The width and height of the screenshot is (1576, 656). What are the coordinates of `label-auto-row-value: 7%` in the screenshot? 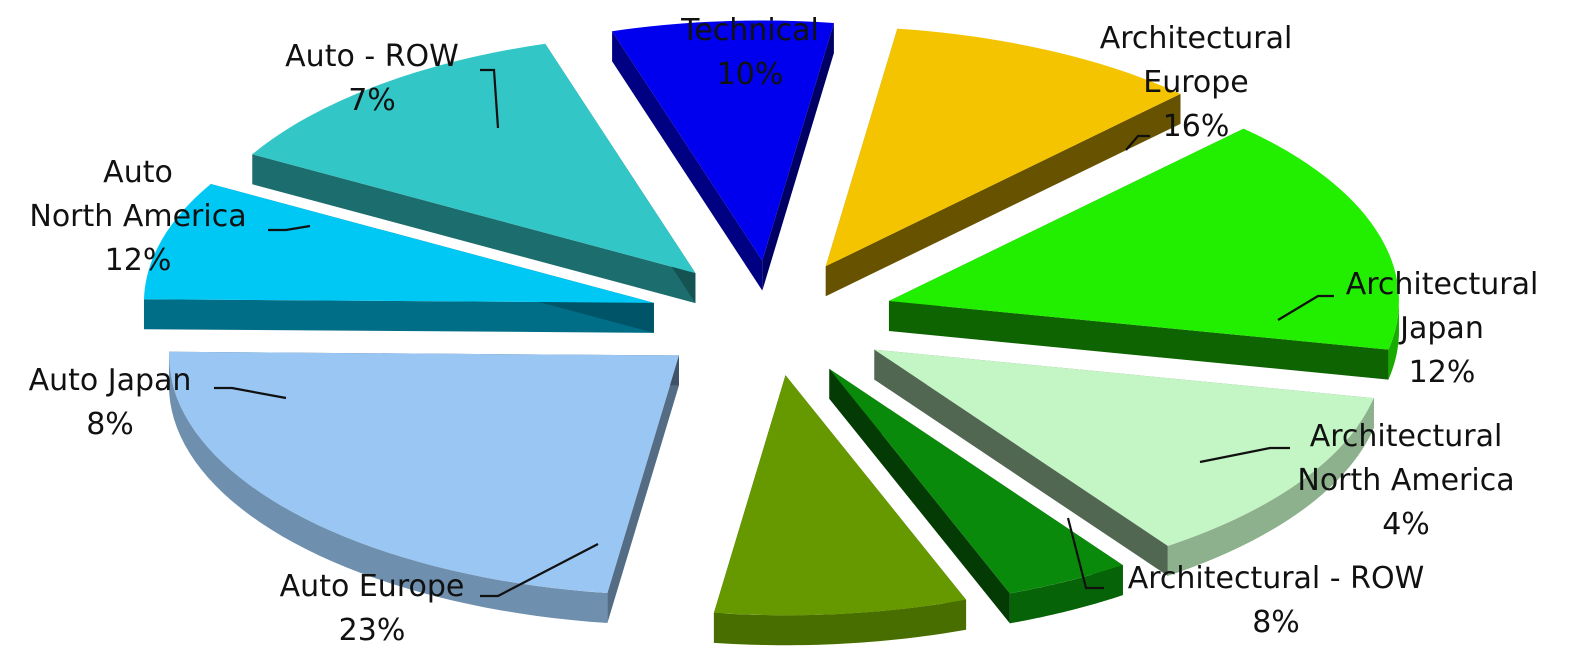 It's located at (372, 100).